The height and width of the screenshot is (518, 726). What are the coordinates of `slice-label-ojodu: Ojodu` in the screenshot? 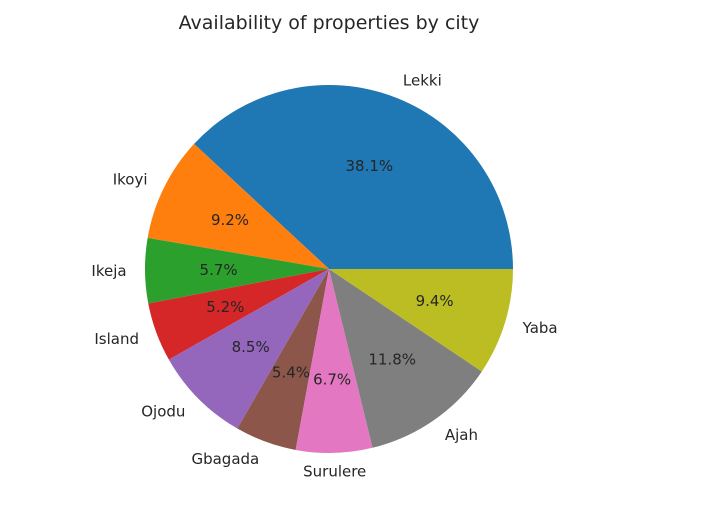 It's located at (163, 412).